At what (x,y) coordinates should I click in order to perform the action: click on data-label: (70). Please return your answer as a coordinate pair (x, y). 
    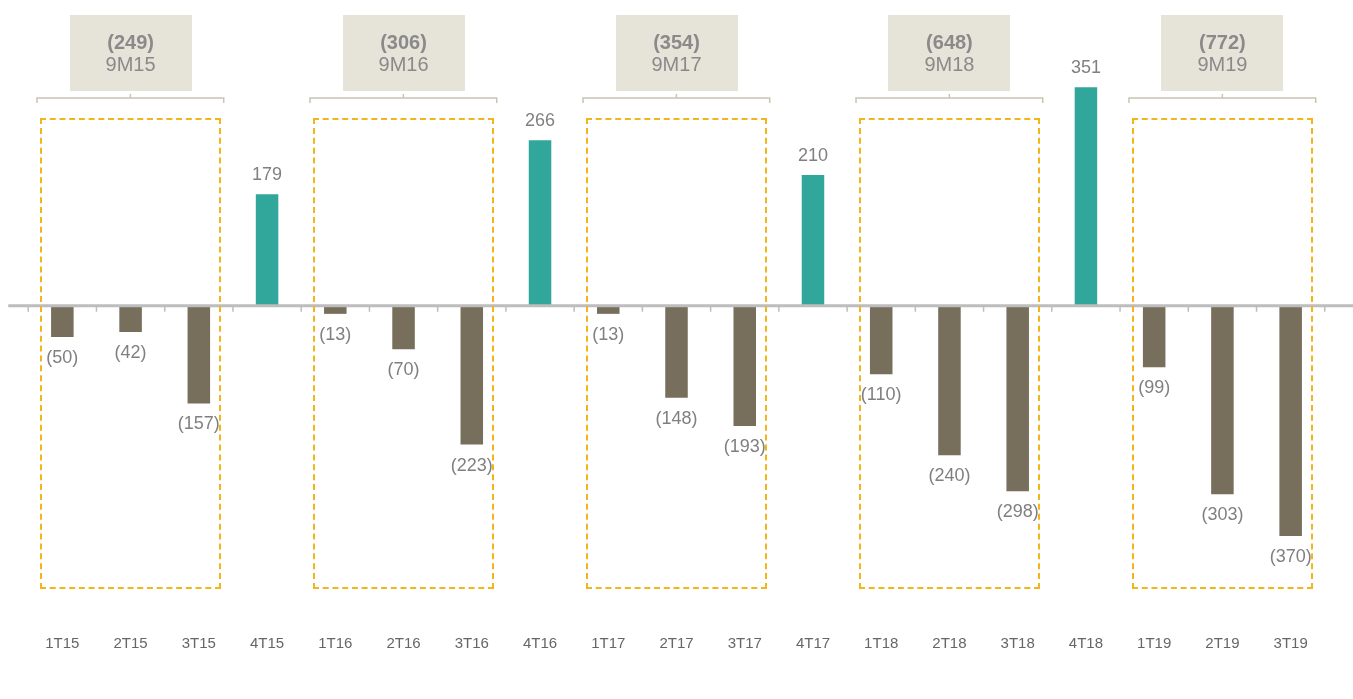
    Looking at the image, I should click on (403, 369).